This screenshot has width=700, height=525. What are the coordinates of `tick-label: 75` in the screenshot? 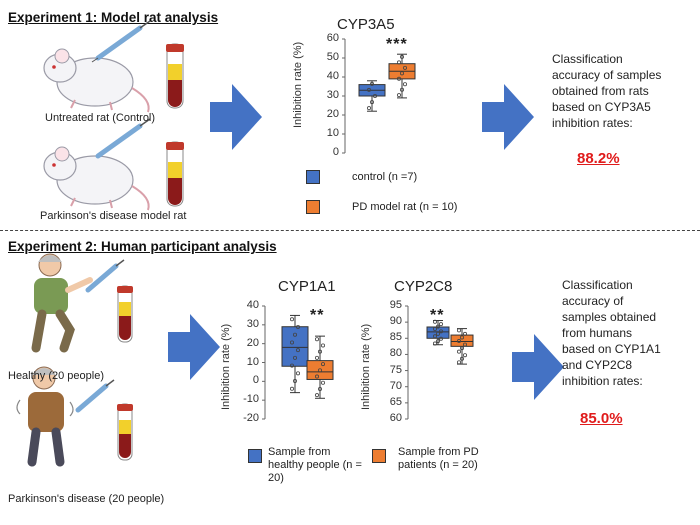 It's located at (395, 369).